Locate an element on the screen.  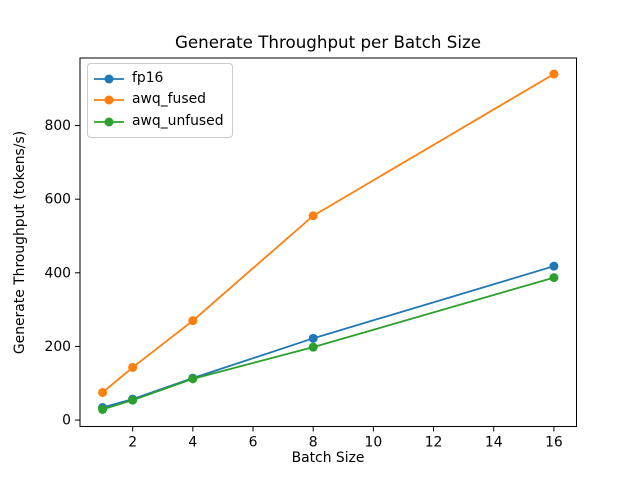
legend-item-label: awq_fused is located at coordinates (169, 99).